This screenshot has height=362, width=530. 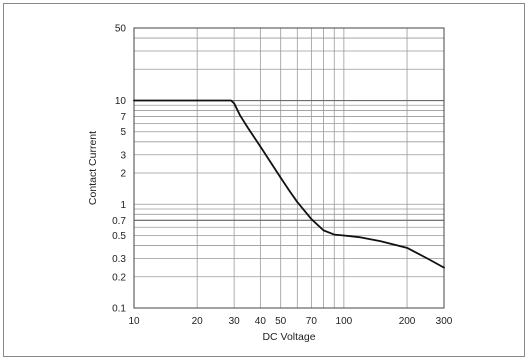 What do you see at coordinates (119, 221) in the screenshot?
I see `y-tick-label: 0.7` at bounding box center [119, 221].